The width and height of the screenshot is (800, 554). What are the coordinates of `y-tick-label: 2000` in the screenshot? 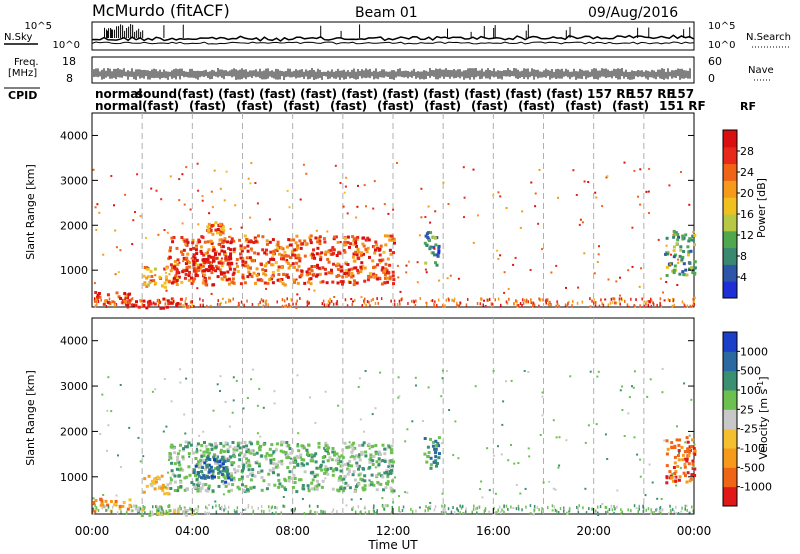 It's located at (74, 225).